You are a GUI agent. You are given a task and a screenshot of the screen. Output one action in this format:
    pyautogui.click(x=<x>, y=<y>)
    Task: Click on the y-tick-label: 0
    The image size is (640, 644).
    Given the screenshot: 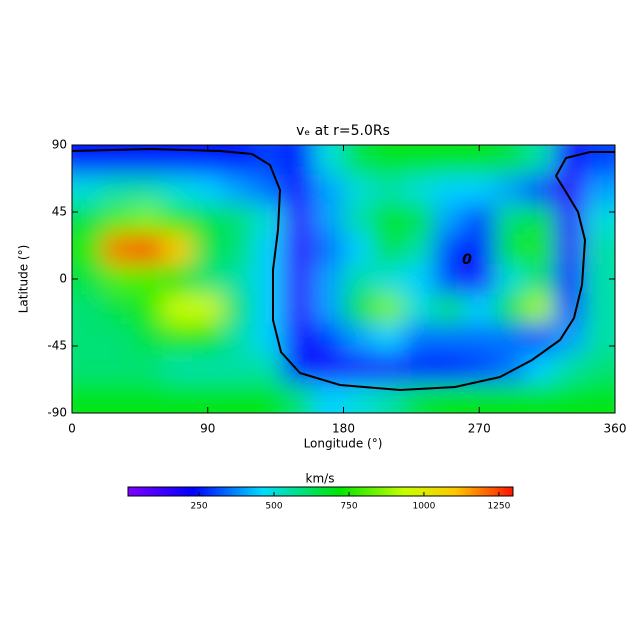 What is the action you would take?
    pyautogui.click(x=63, y=279)
    